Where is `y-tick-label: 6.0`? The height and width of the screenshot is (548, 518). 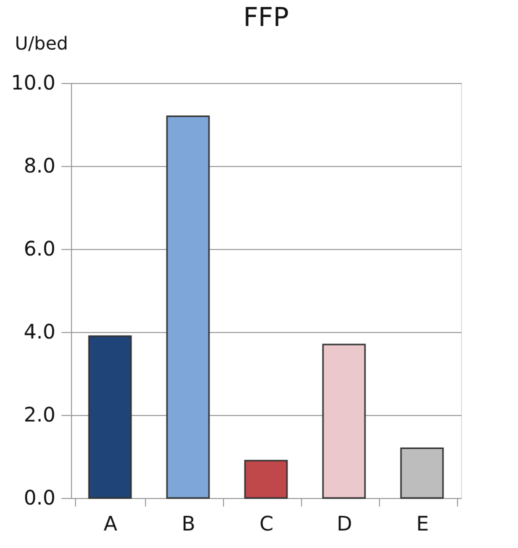 y-tick-label: 6.0 is located at coordinates (40, 248).